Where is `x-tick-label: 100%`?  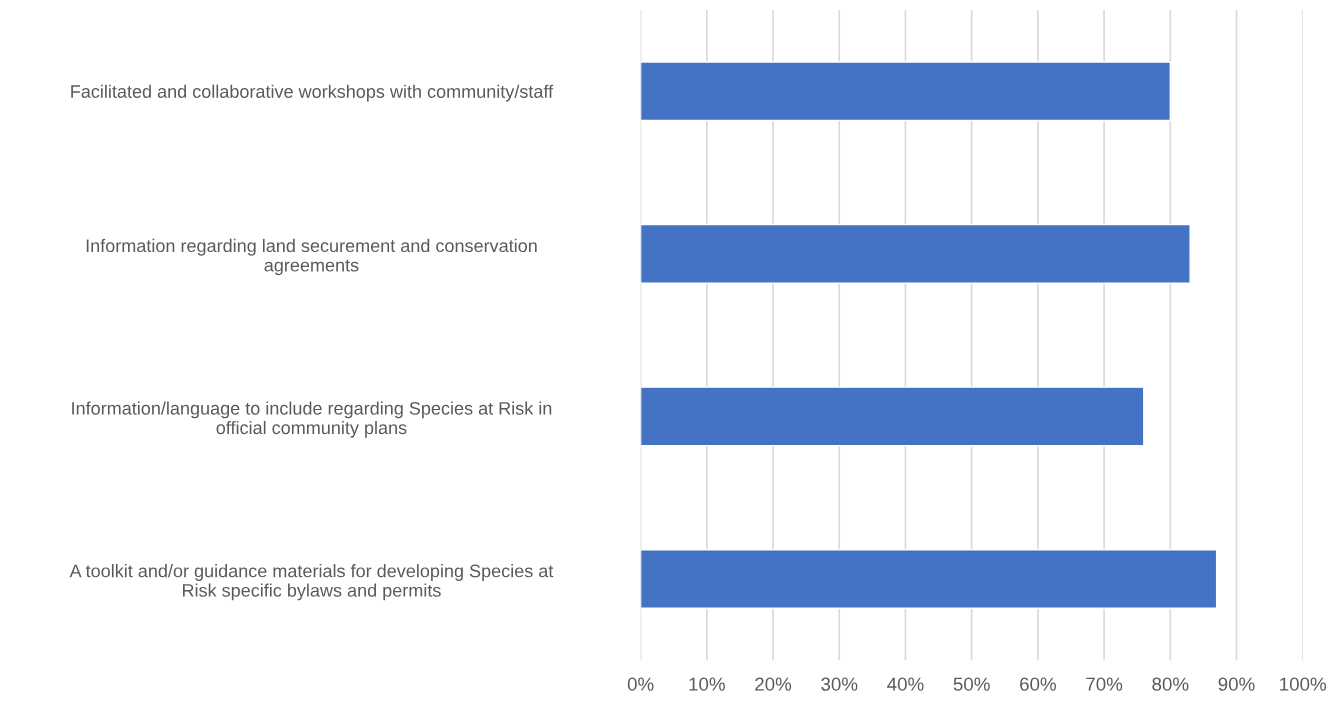 x-tick-label: 100% is located at coordinates (1303, 684).